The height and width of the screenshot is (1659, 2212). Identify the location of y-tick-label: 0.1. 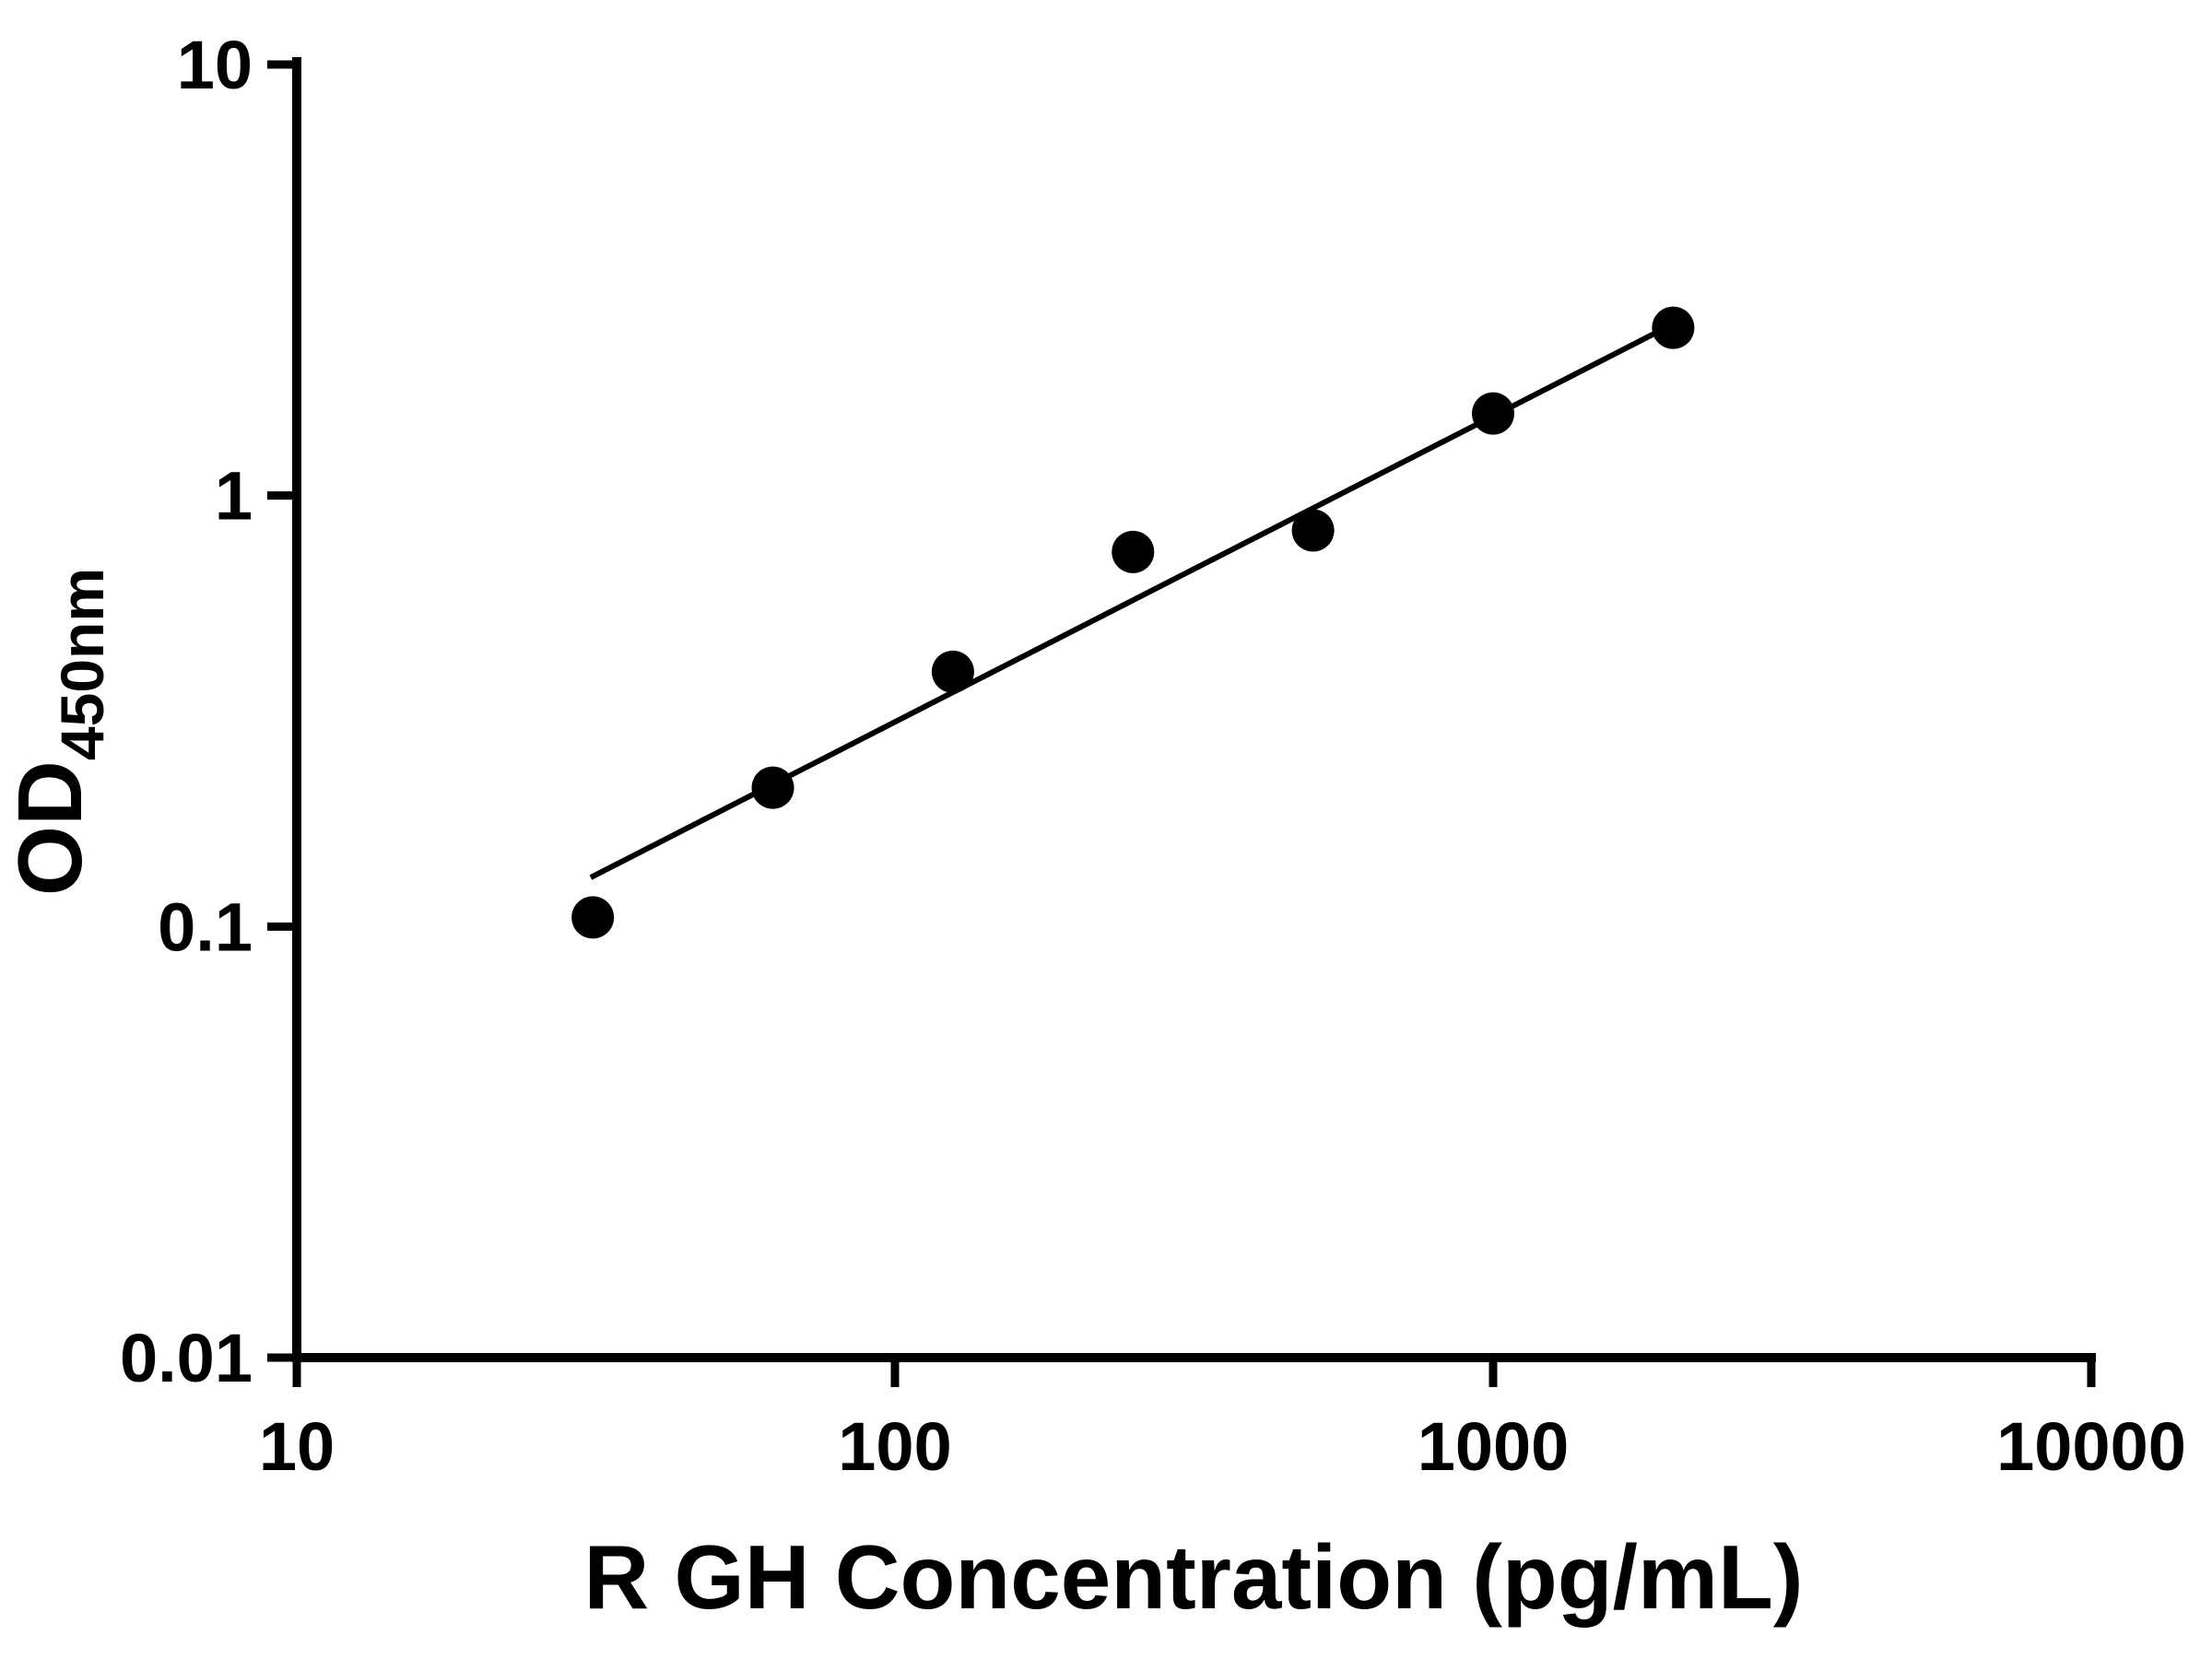
(205, 926).